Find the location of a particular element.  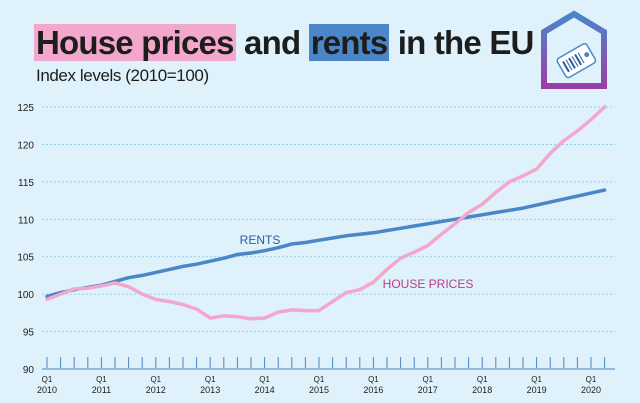

annotation-house-prices: HOUSE PRICES is located at coordinates (428, 284).